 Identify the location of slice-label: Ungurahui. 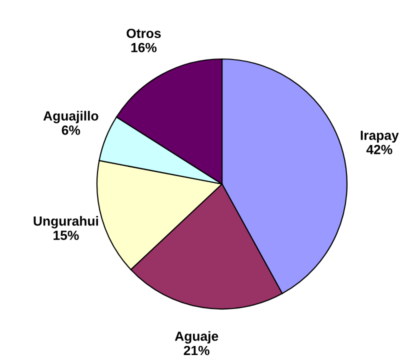
(66, 222).